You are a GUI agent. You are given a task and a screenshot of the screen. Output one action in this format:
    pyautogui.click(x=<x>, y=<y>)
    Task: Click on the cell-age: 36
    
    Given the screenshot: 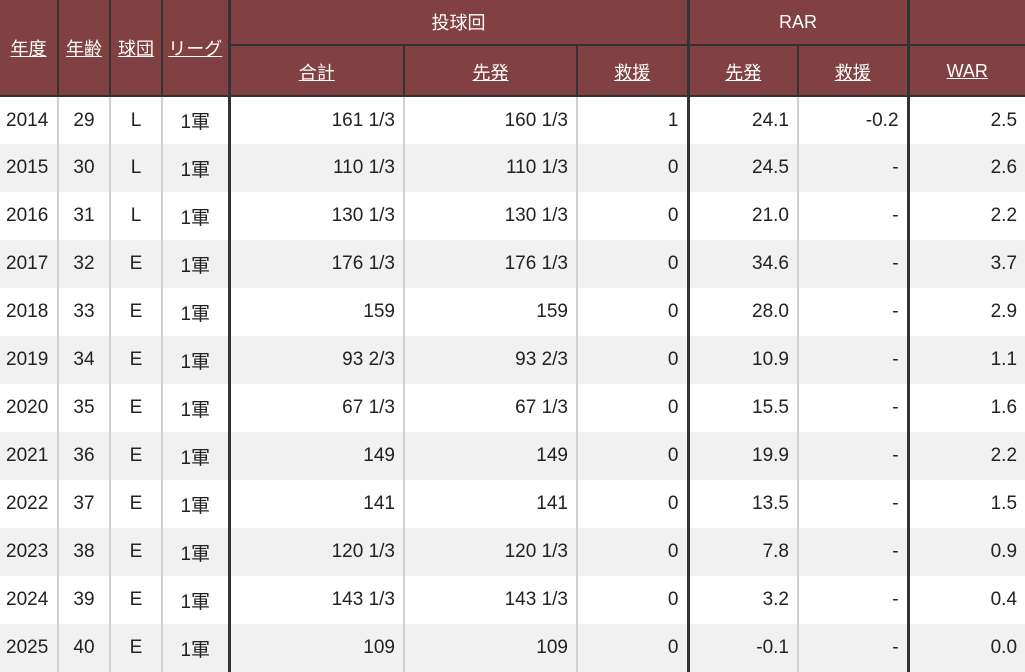 What is the action you would take?
    pyautogui.click(x=83, y=456)
    